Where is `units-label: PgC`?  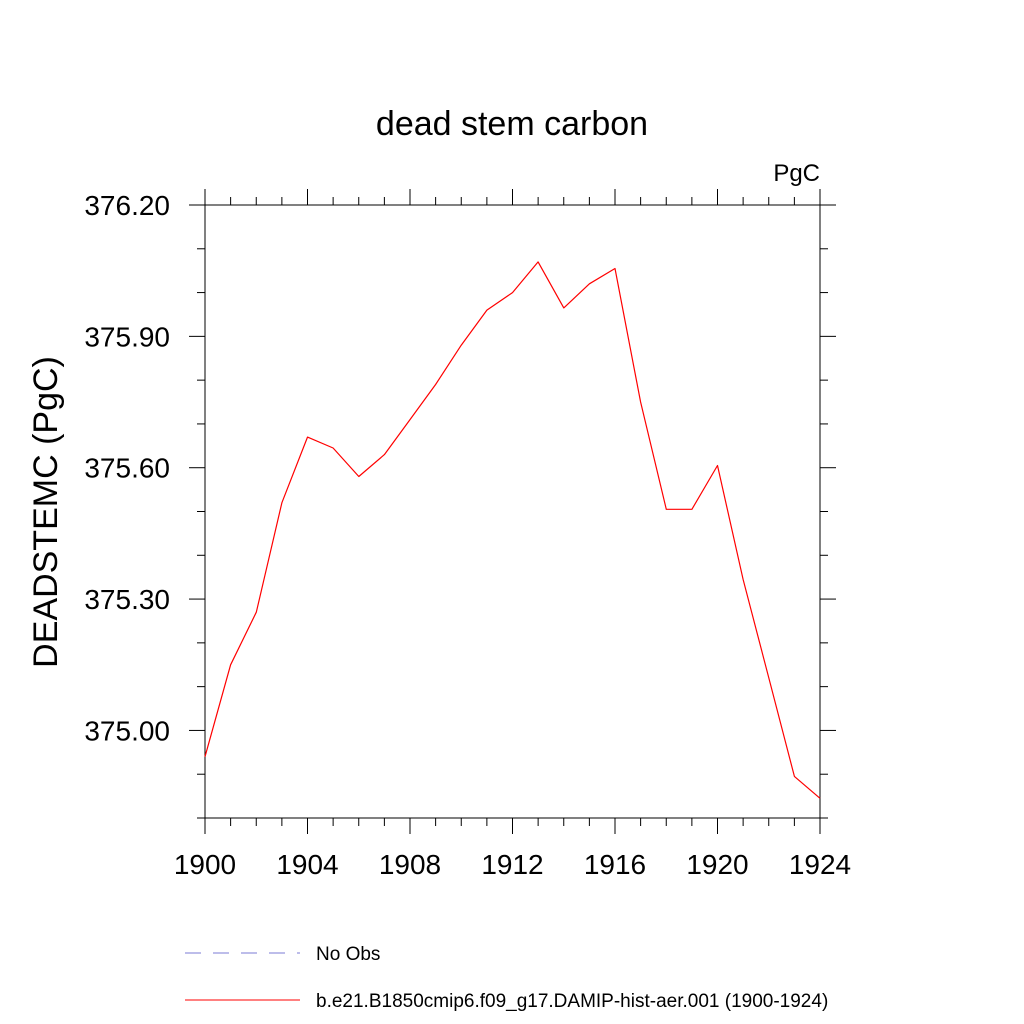
units-label: PgC is located at coordinates (796, 173).